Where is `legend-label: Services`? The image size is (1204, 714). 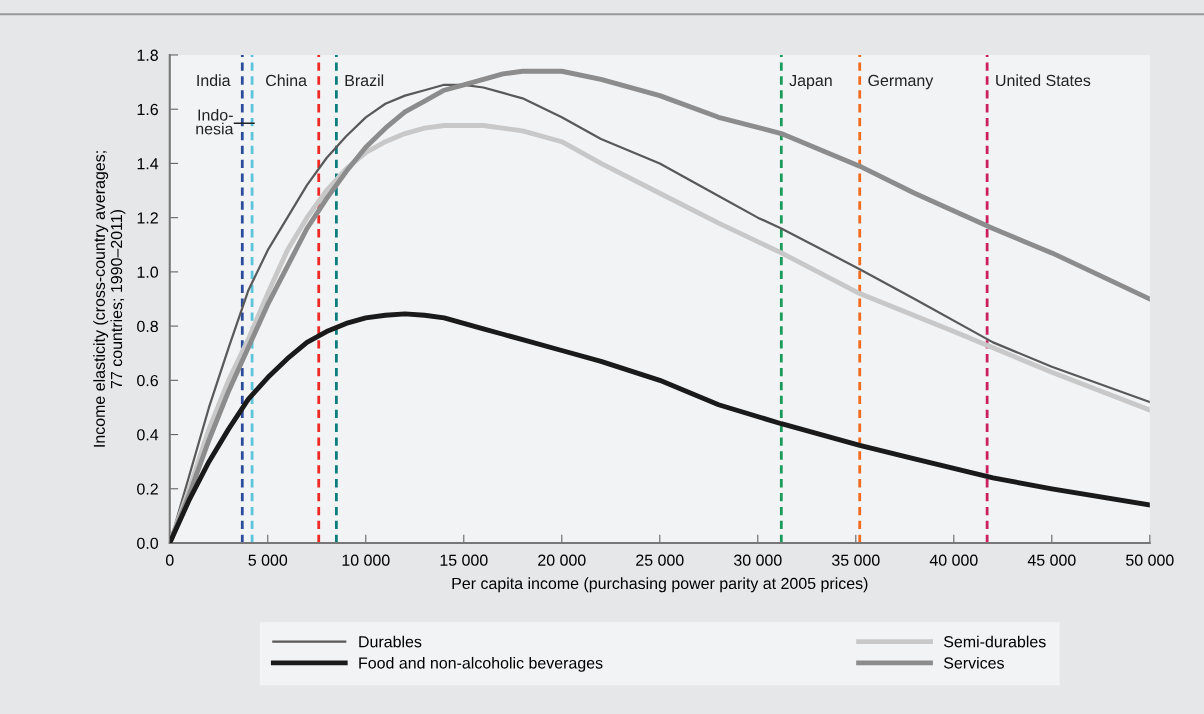
legend-label: Services is located at coordinates (973, 662).